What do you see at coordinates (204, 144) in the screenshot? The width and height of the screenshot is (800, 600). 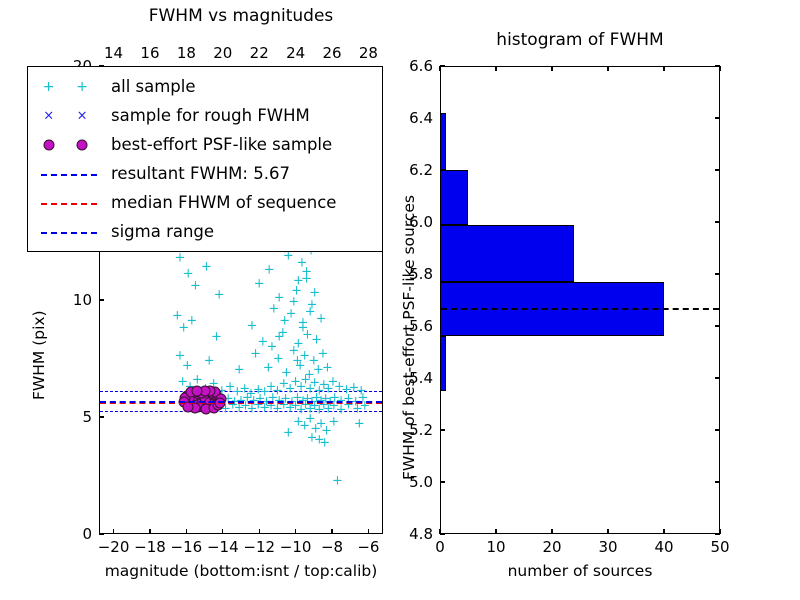 I see `legend-item: best-effort PSF-like sample` at bounding box center [204, 144].